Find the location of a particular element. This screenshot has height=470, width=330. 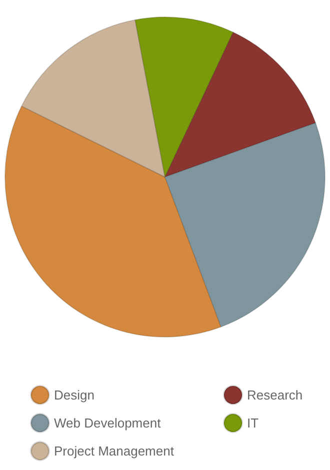

legend-label: Research is located at coordinates (275, 395).